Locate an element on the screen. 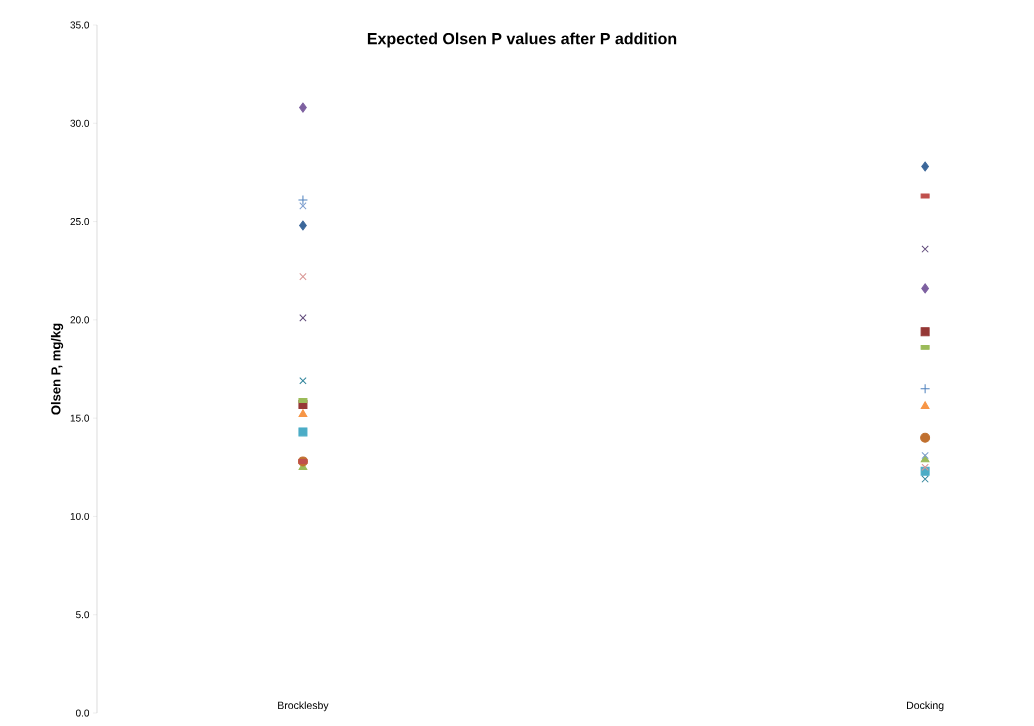  y-tick-label: 5.0 is located at coordinates (82, 615).